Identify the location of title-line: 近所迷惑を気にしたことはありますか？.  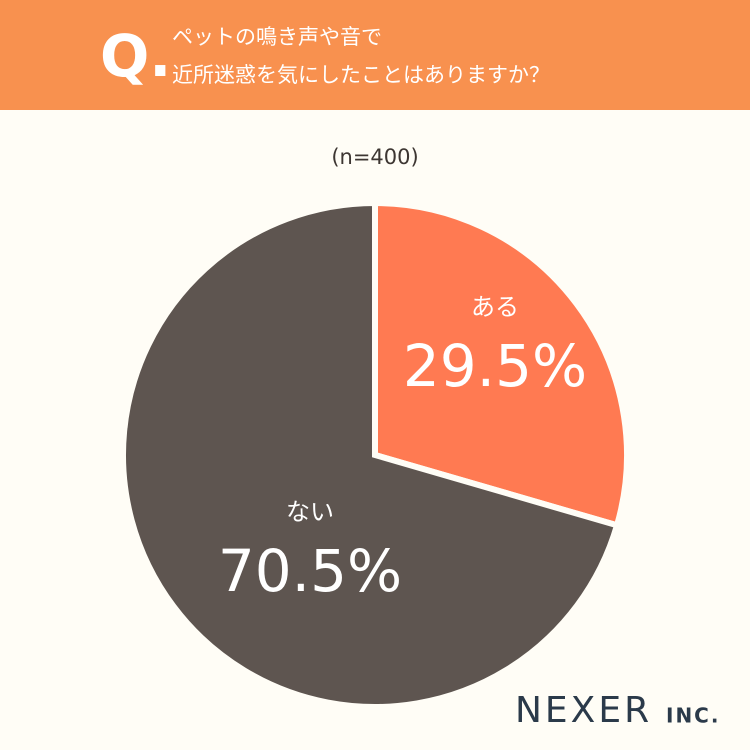
(361, 75).